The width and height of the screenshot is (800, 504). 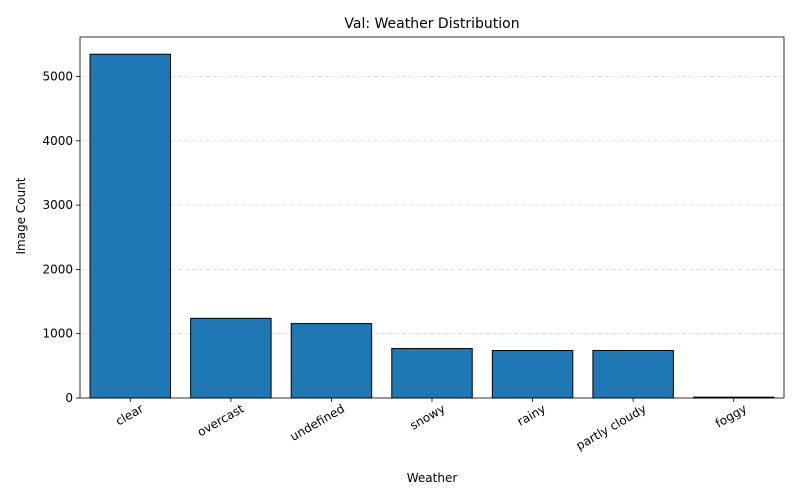 I want to click on chart-title: Val: Weather Distribution, so click(x=431, y=24).